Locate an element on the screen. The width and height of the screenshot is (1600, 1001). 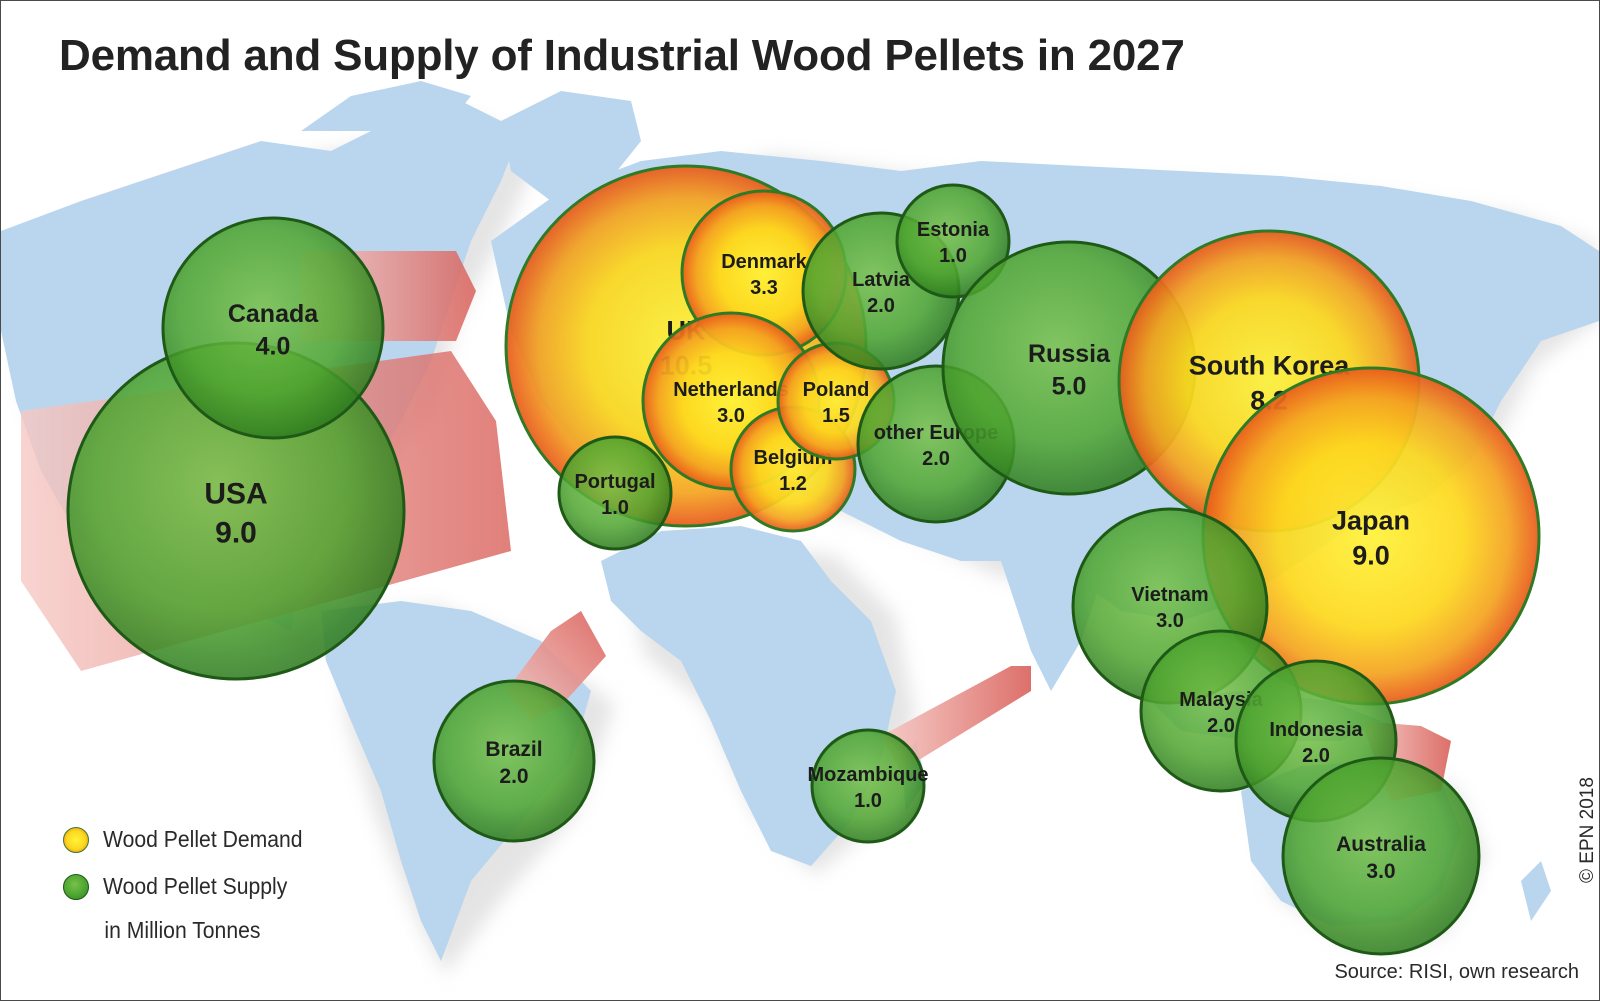
bubble-japan-name: Japan is located at coordinates (1371, 520).